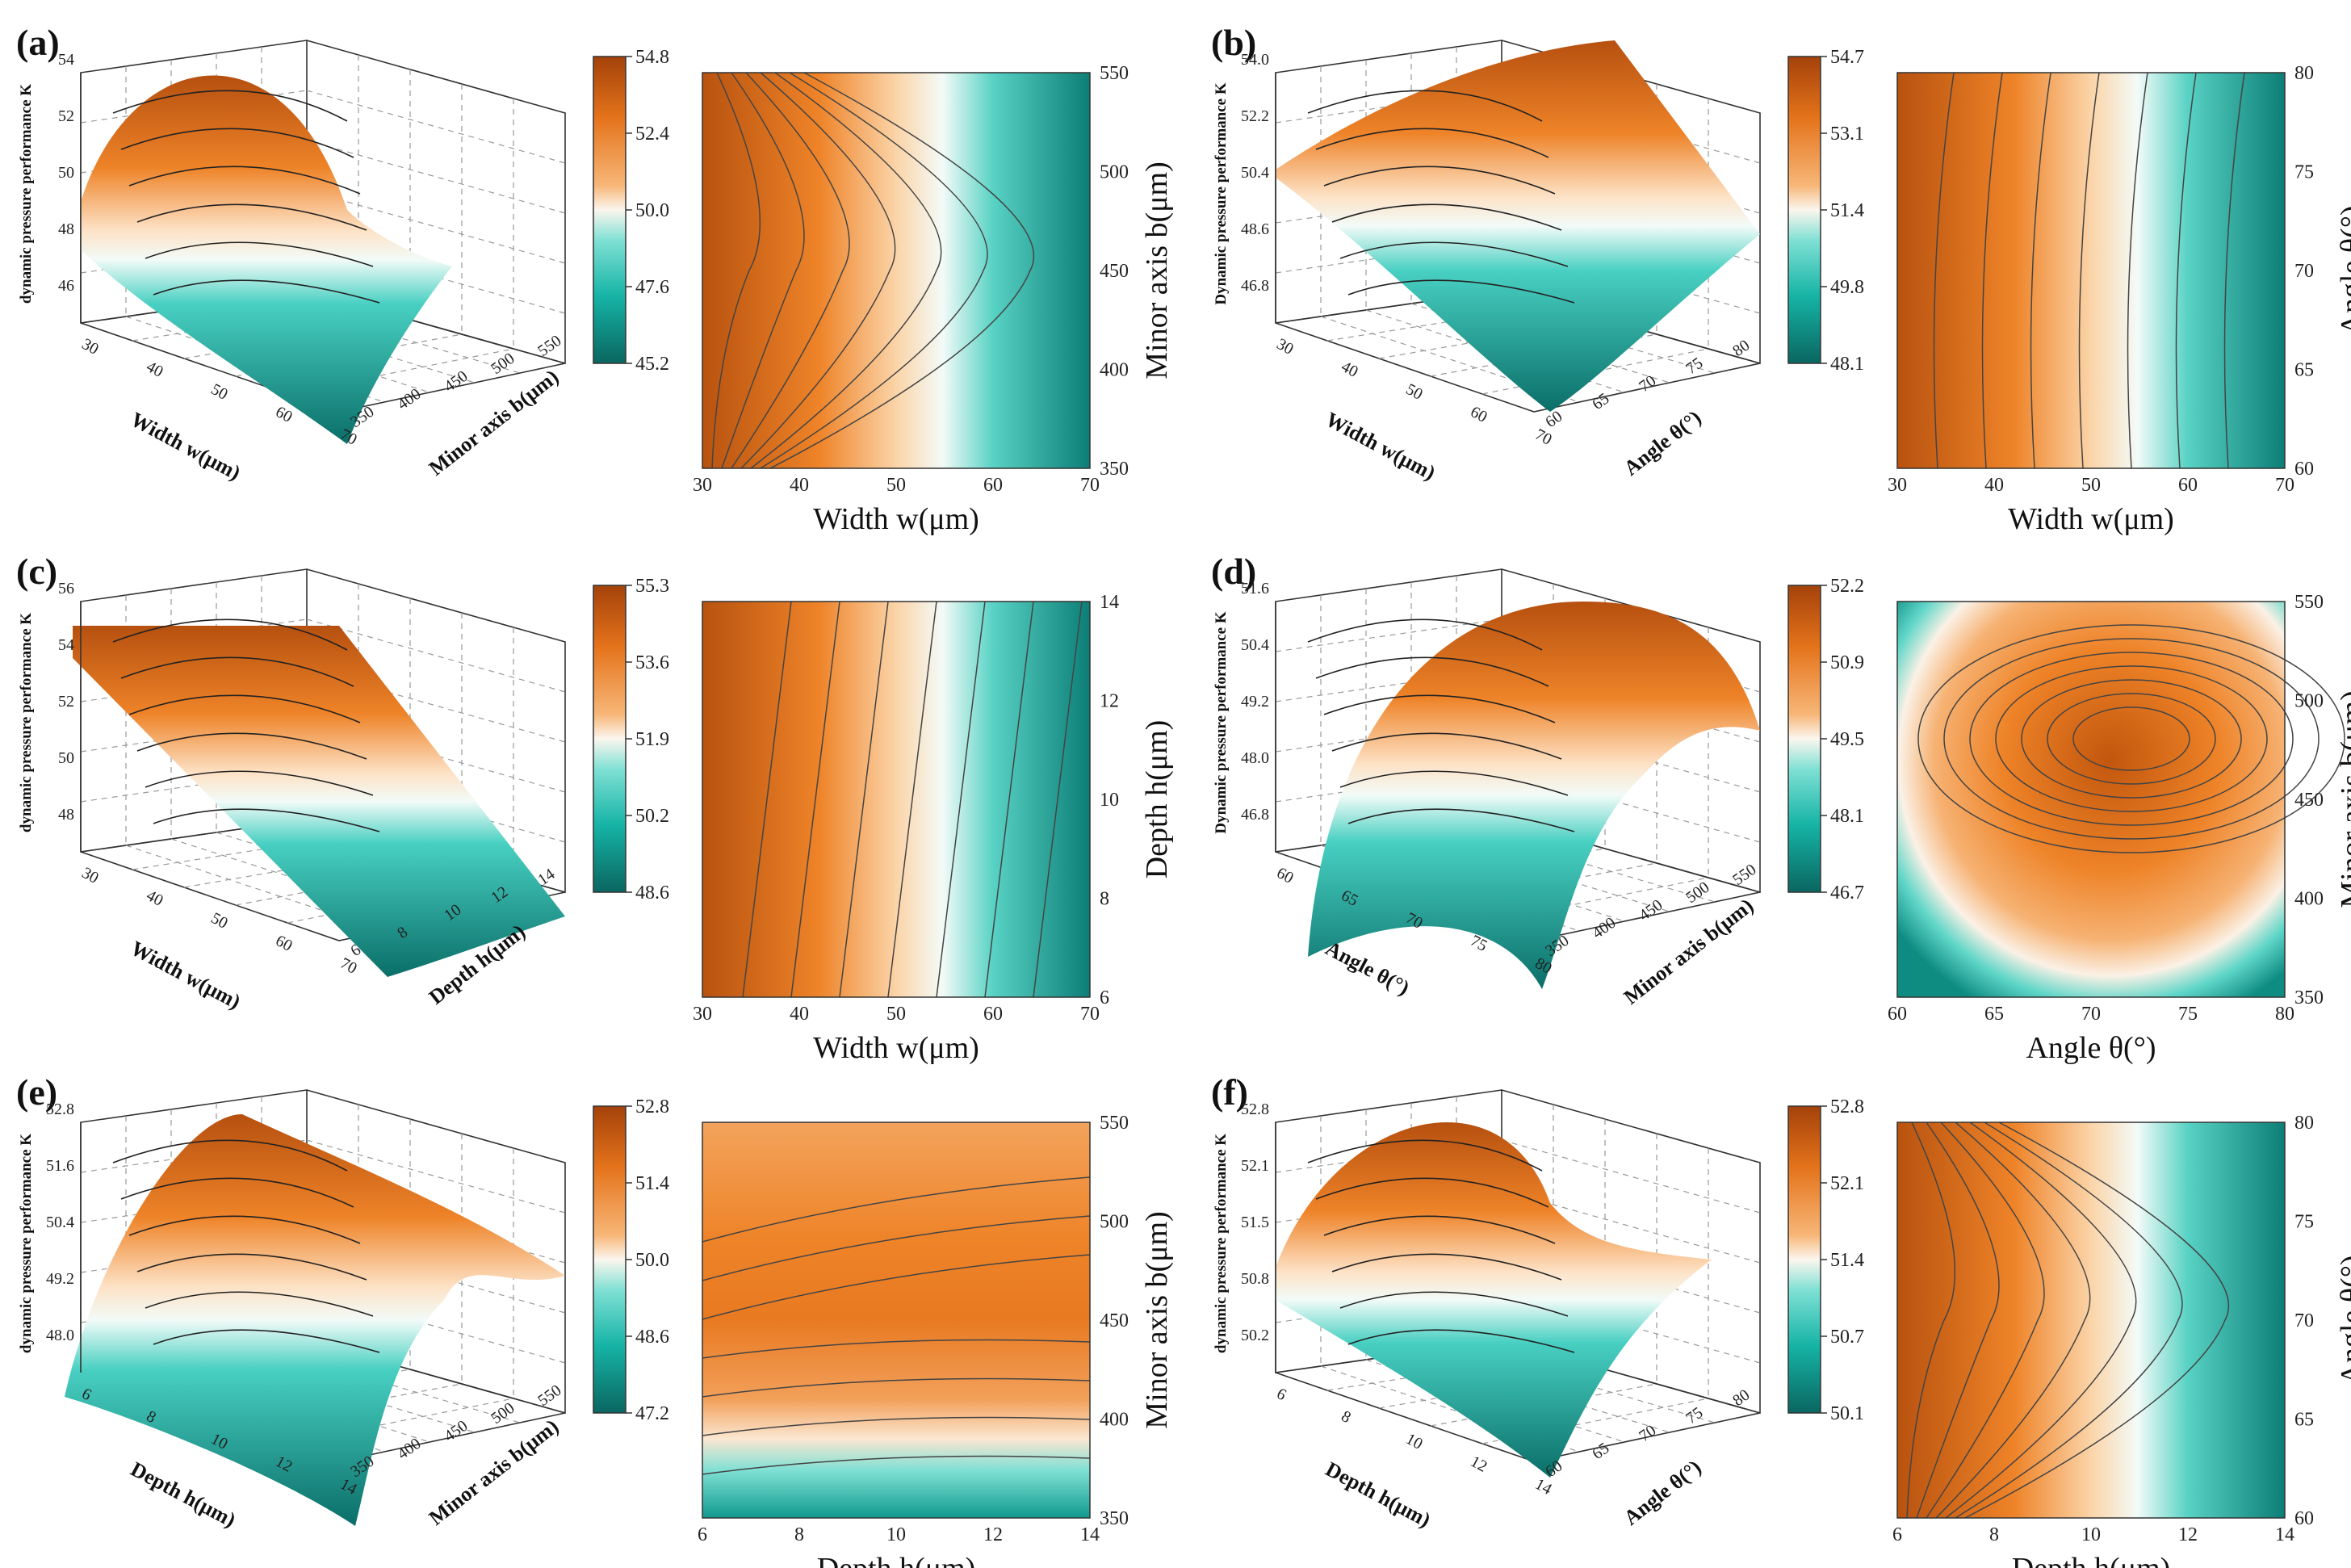 Image resolution: width=2351 pixels, height=1568 pixels. I want to click on z-tick-label: 52.2, so click(1255, 116).